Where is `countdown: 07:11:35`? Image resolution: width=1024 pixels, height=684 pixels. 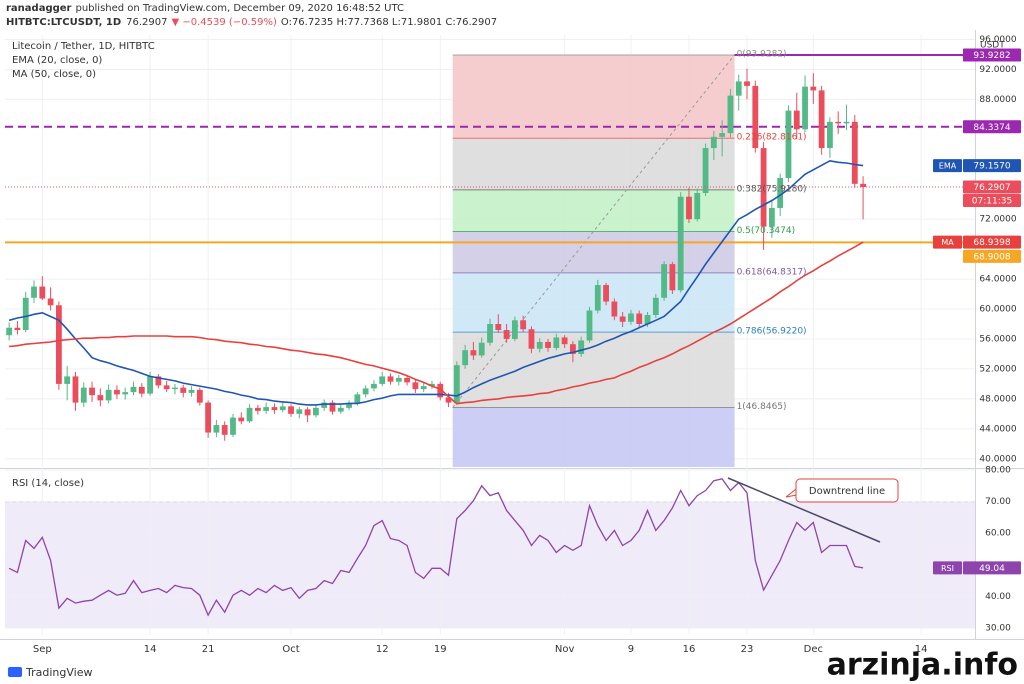 countdown: 07:11:35 is located at coordinates (992, 202).